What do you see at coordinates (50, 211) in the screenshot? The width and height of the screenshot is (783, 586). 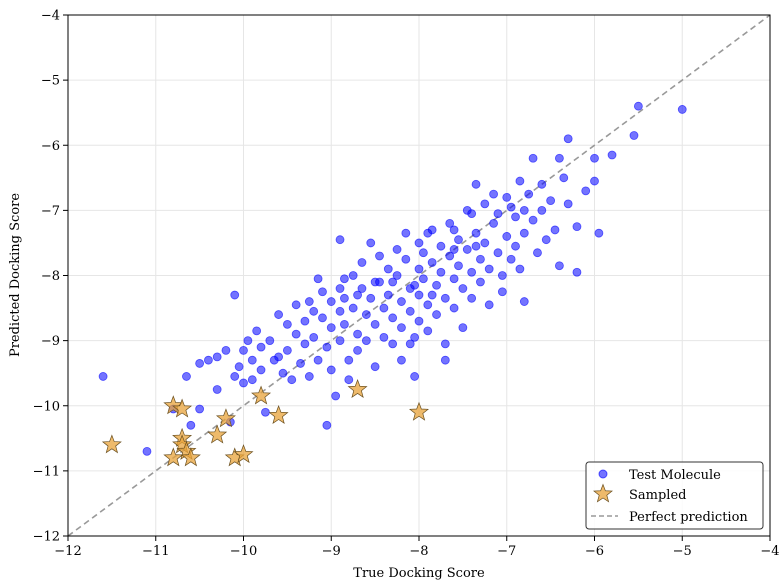 I see `y-tick-label: −7` at bounding box center [50, 211].